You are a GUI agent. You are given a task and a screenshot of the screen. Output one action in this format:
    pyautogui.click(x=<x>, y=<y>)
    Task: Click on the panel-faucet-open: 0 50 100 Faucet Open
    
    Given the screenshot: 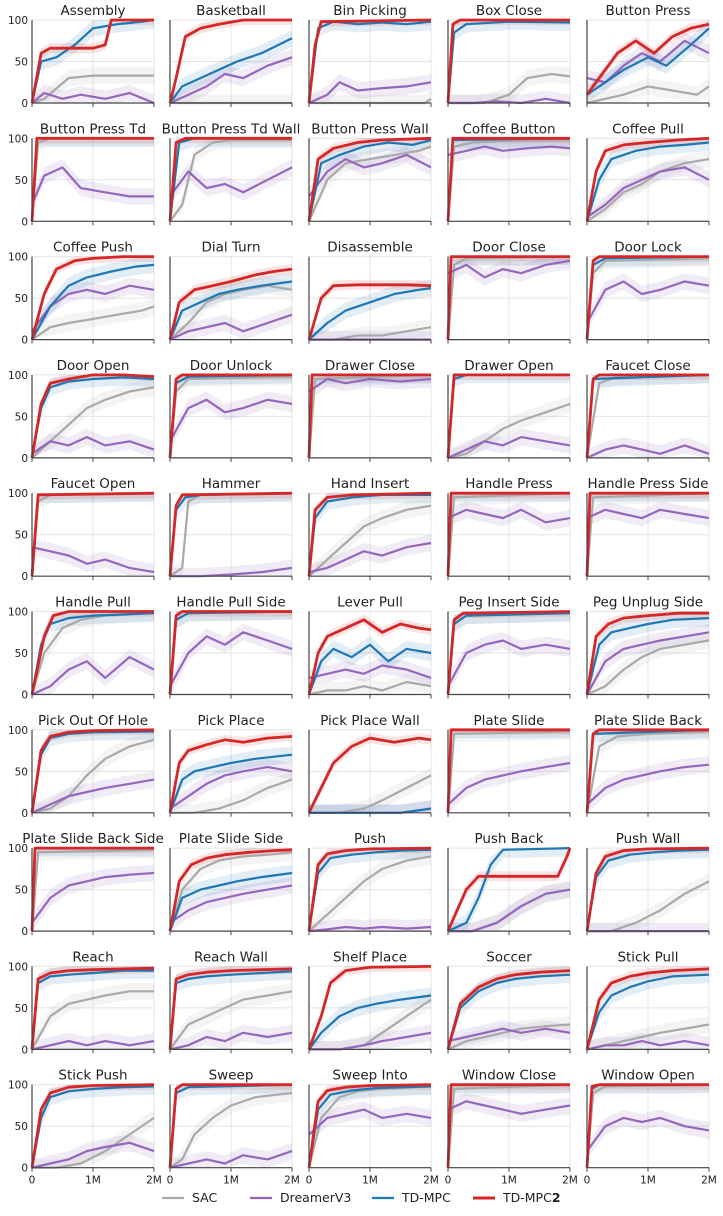 What is the action you would take?
    pyautogui.click(x=81, y=529)
    